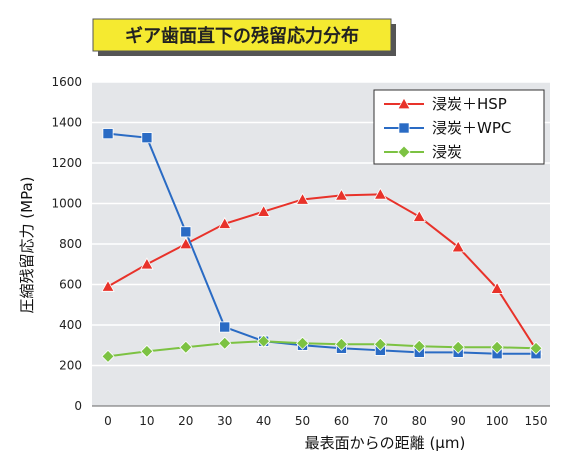 This screenshot has width=581, height=469. Describe the element at coordinates (146, 421) in the screenshot. I see `x-tick-label: 10` at that location.